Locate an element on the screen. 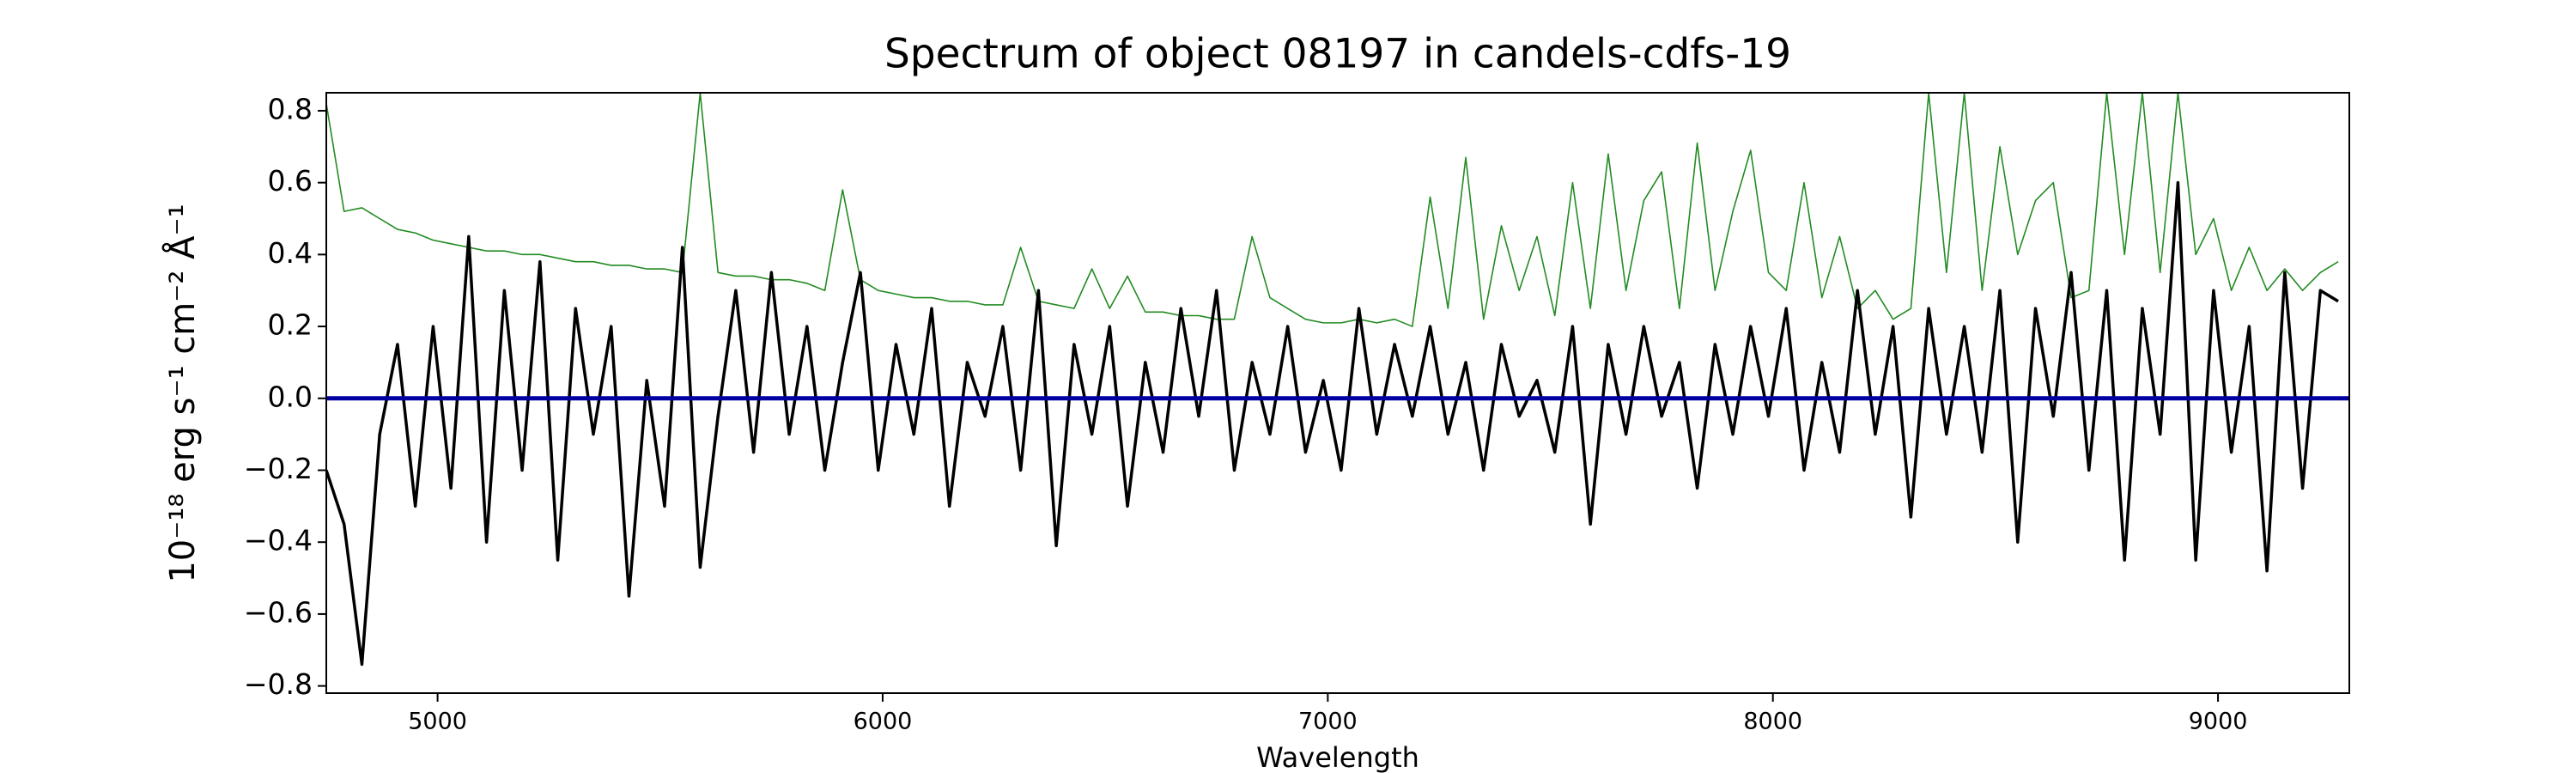 This screenshot has width=2576, height=773. y-tick-label: 0.8 is located at coordinates (291, 108).